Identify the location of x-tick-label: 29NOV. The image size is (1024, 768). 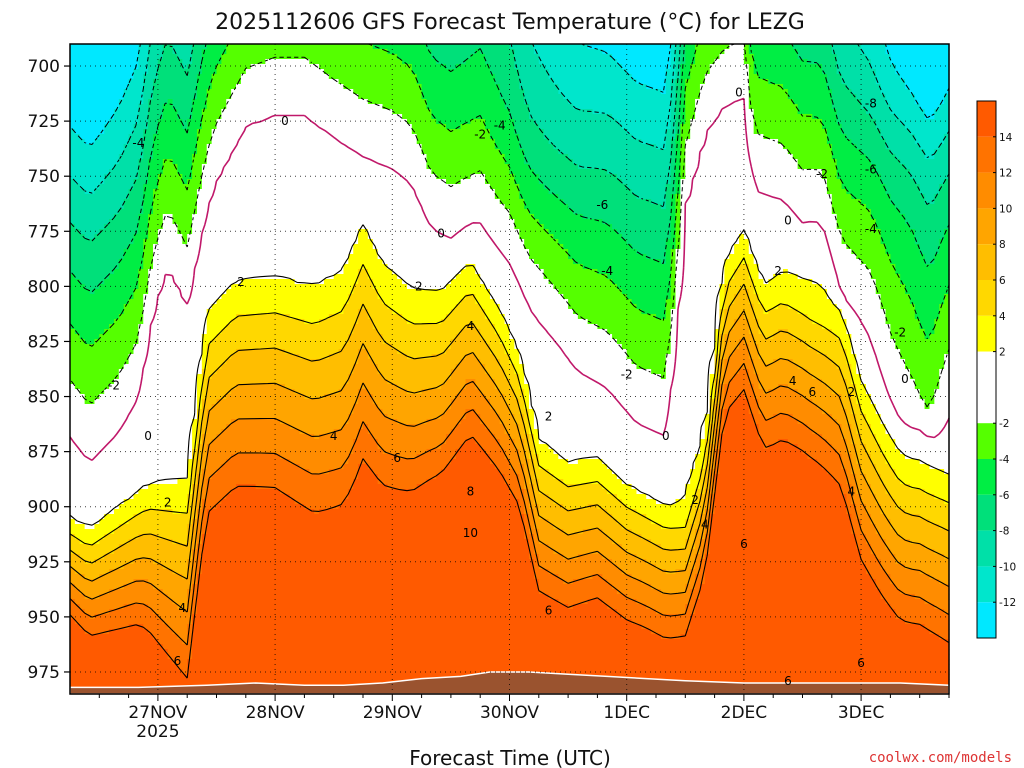
(392, 713).